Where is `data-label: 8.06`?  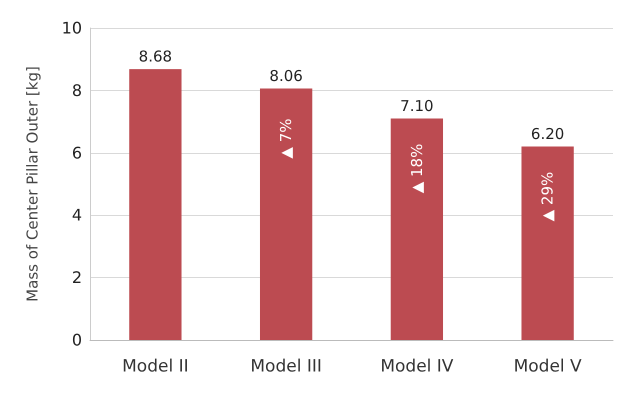 data-label: 8.06 is located at coordinates (286, 76).